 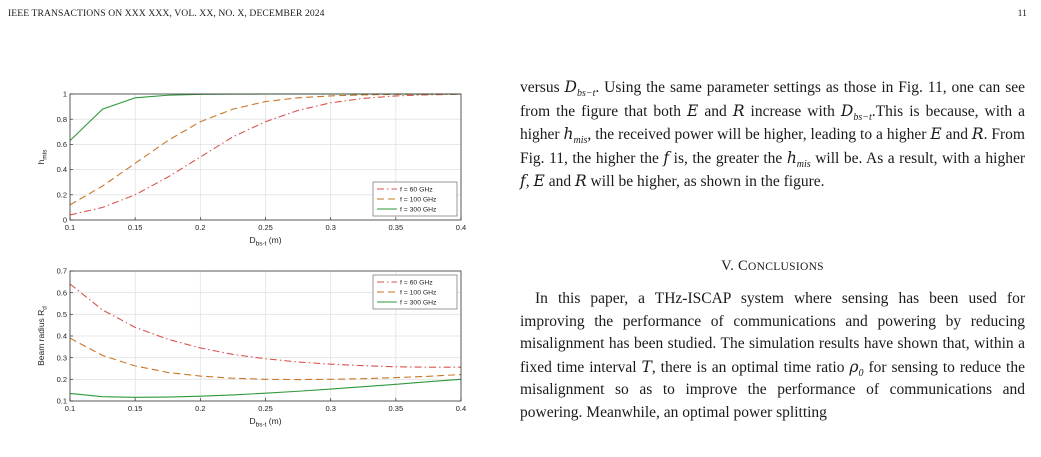 I want to click on section-number: V., so click(x=729, y=266).